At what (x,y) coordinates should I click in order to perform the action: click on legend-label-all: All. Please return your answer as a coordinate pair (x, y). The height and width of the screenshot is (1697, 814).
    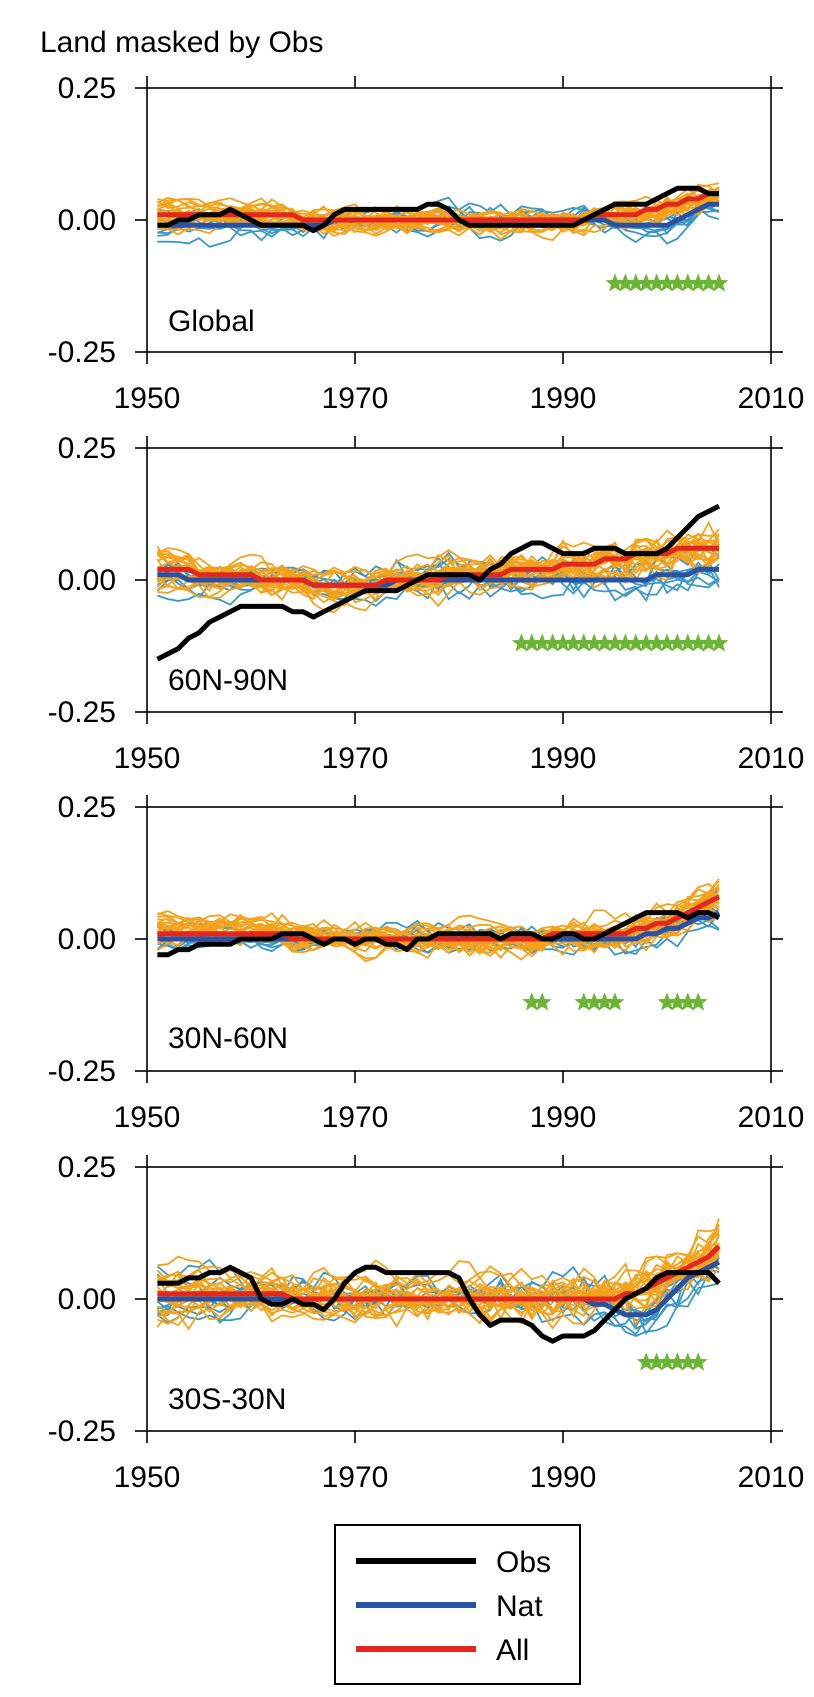
    Looking at the image, I should click on (512, 1650).